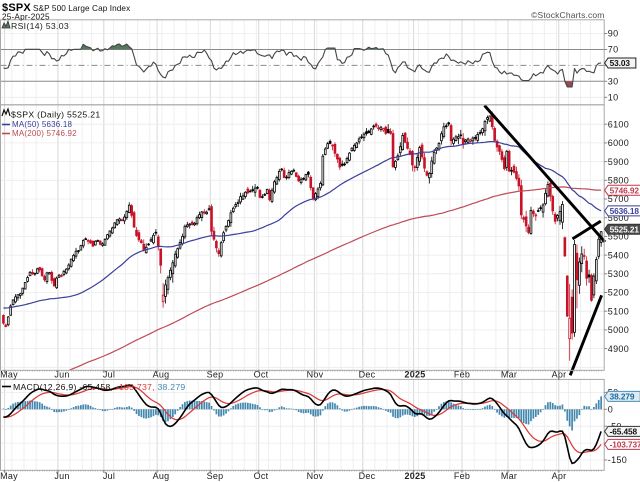  What do you see at coordinates (625, 190) in the screenshot?
I see `svg-text: 5746.92` at bounding box center [625, 190].